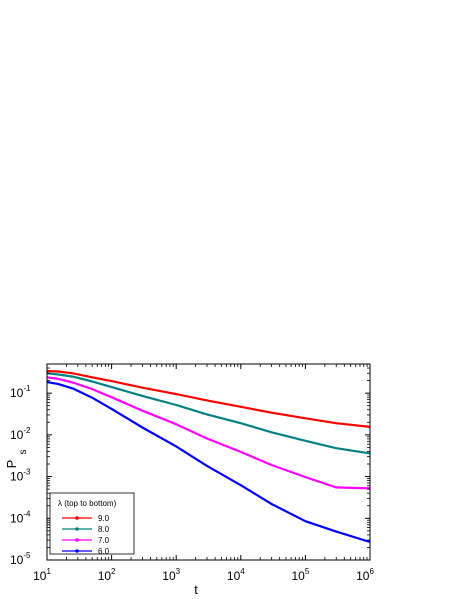 The image size is (463, 599). Describe the element at coordinates (104, 540) in the screenshot. I see `legend-label-7-0: 7.0` at that location.